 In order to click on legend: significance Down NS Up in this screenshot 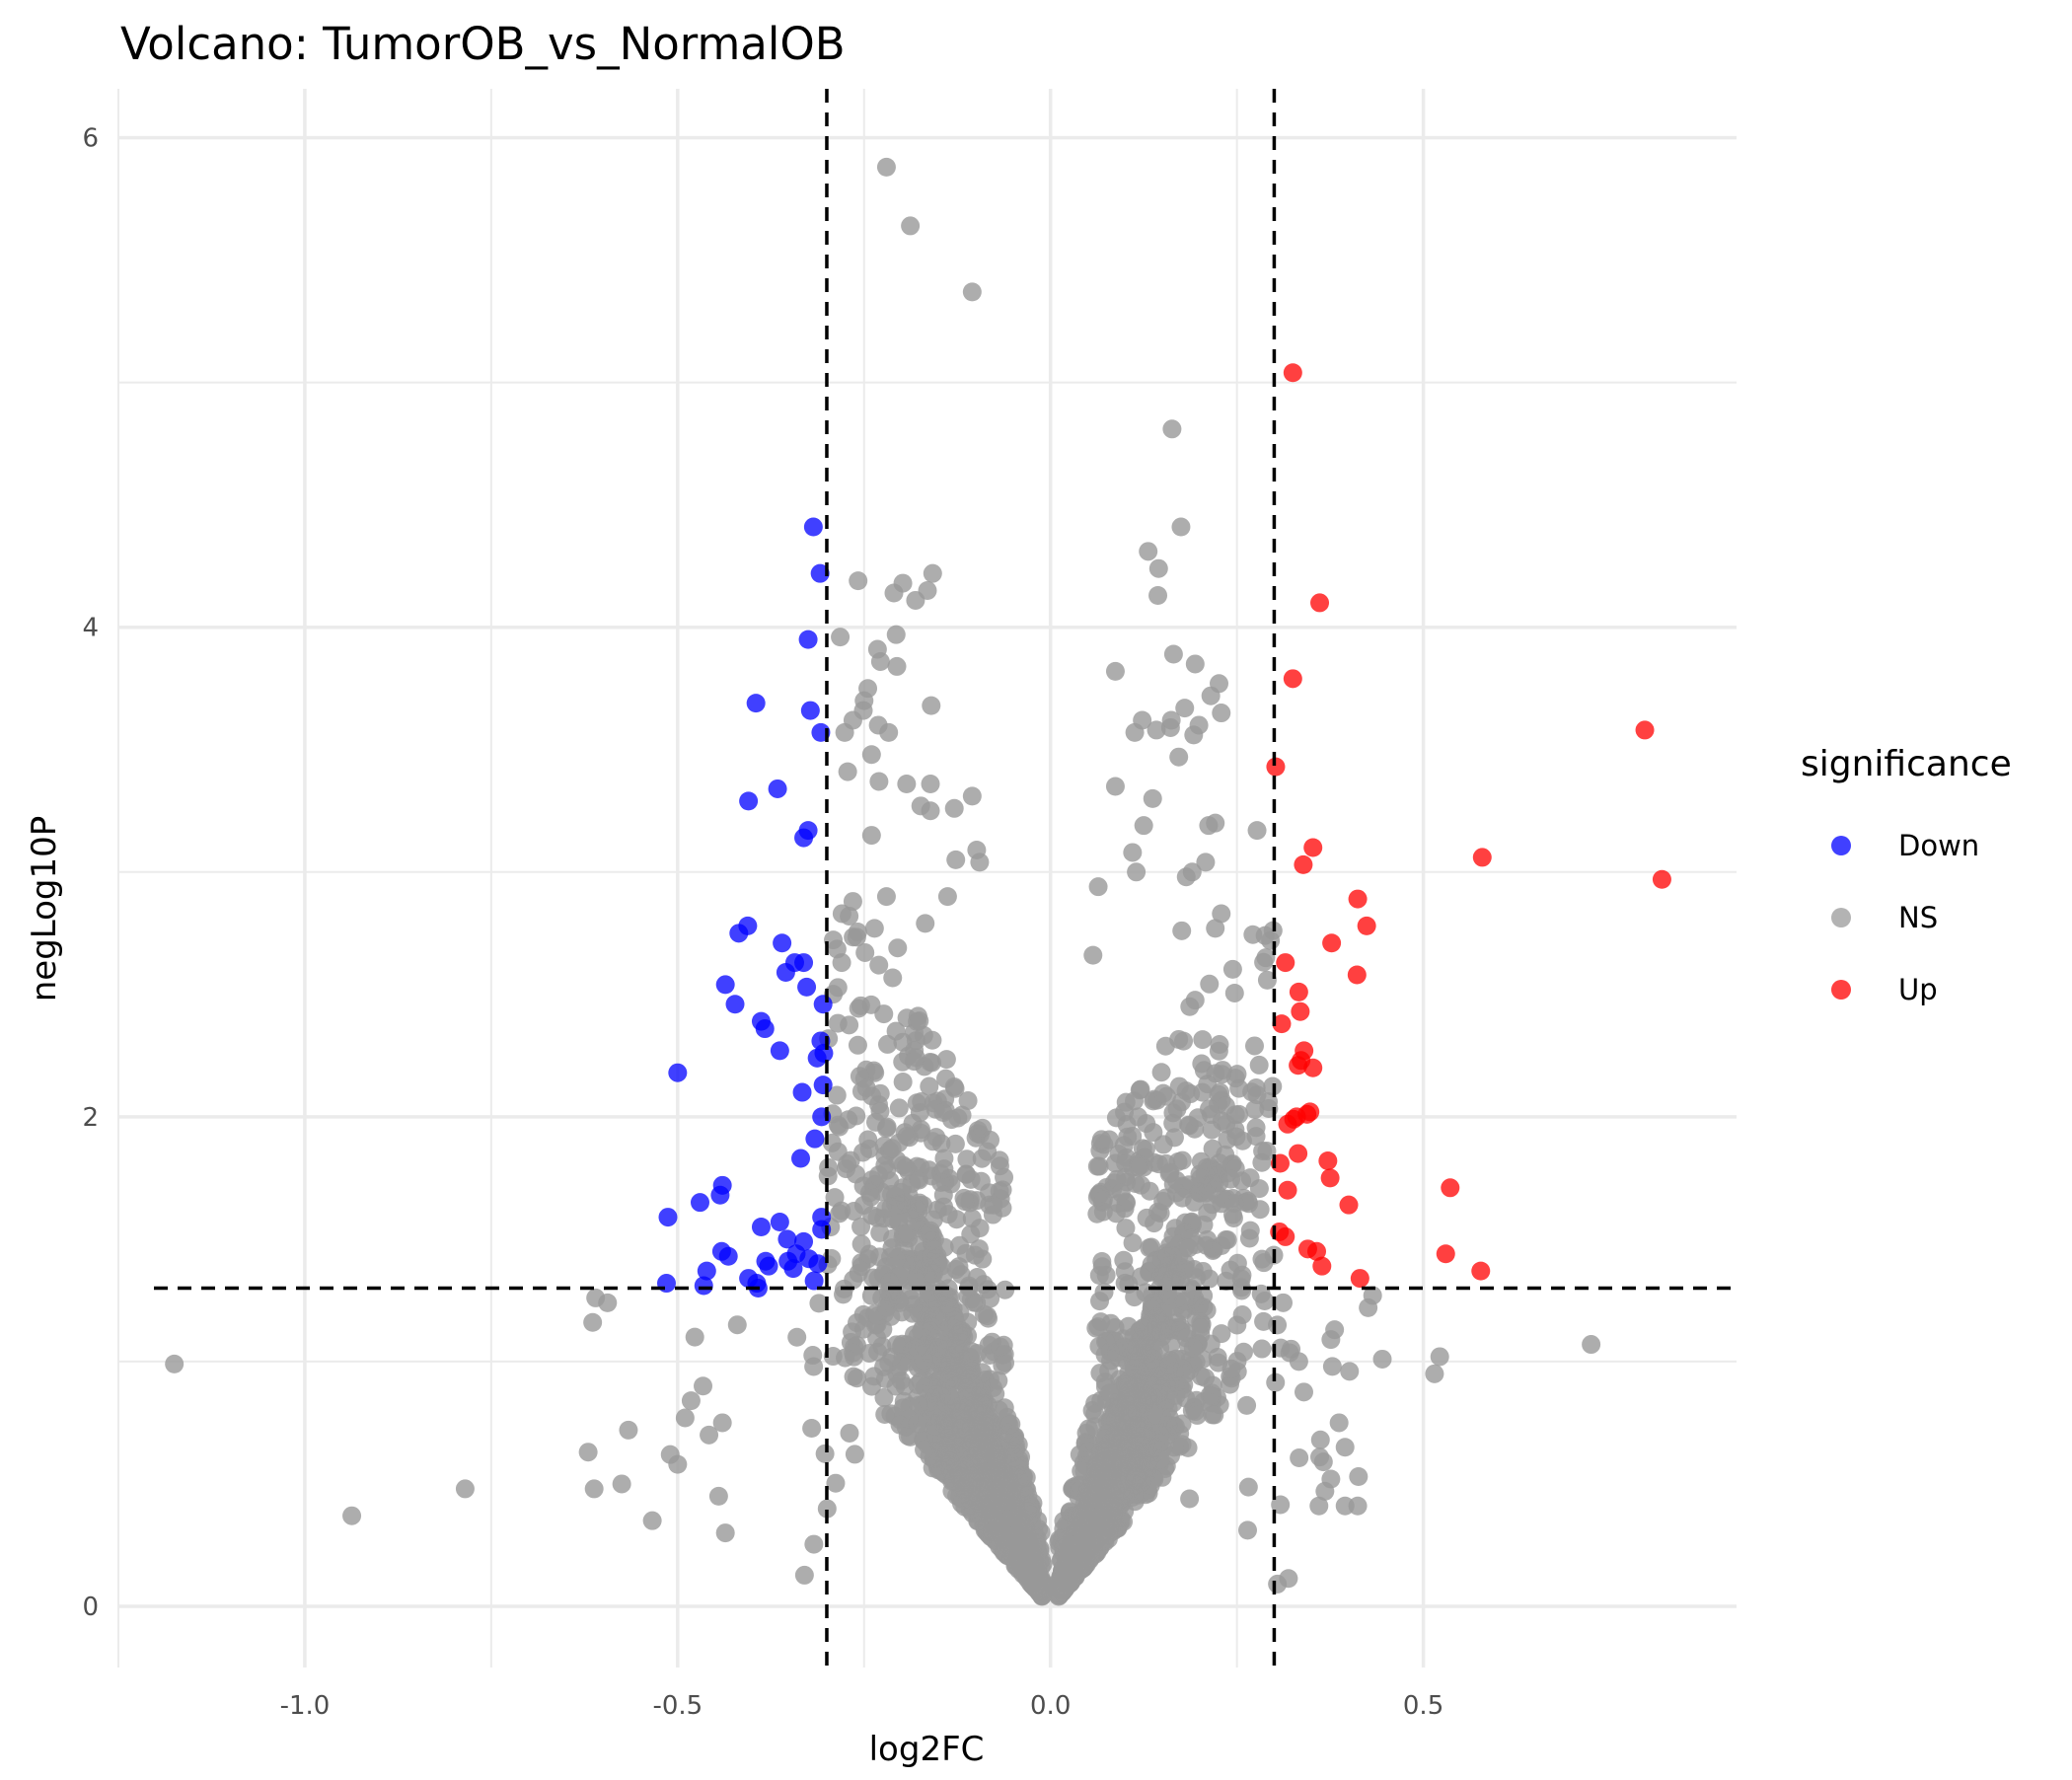, I will do `click(1907, 875)`.